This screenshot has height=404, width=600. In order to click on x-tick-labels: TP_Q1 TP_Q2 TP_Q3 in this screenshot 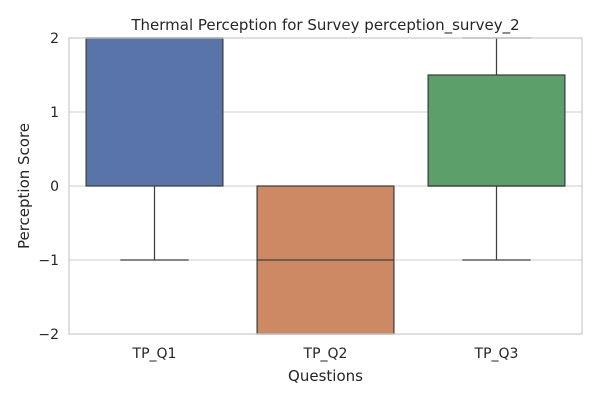, I will do `click(325, 354)`.